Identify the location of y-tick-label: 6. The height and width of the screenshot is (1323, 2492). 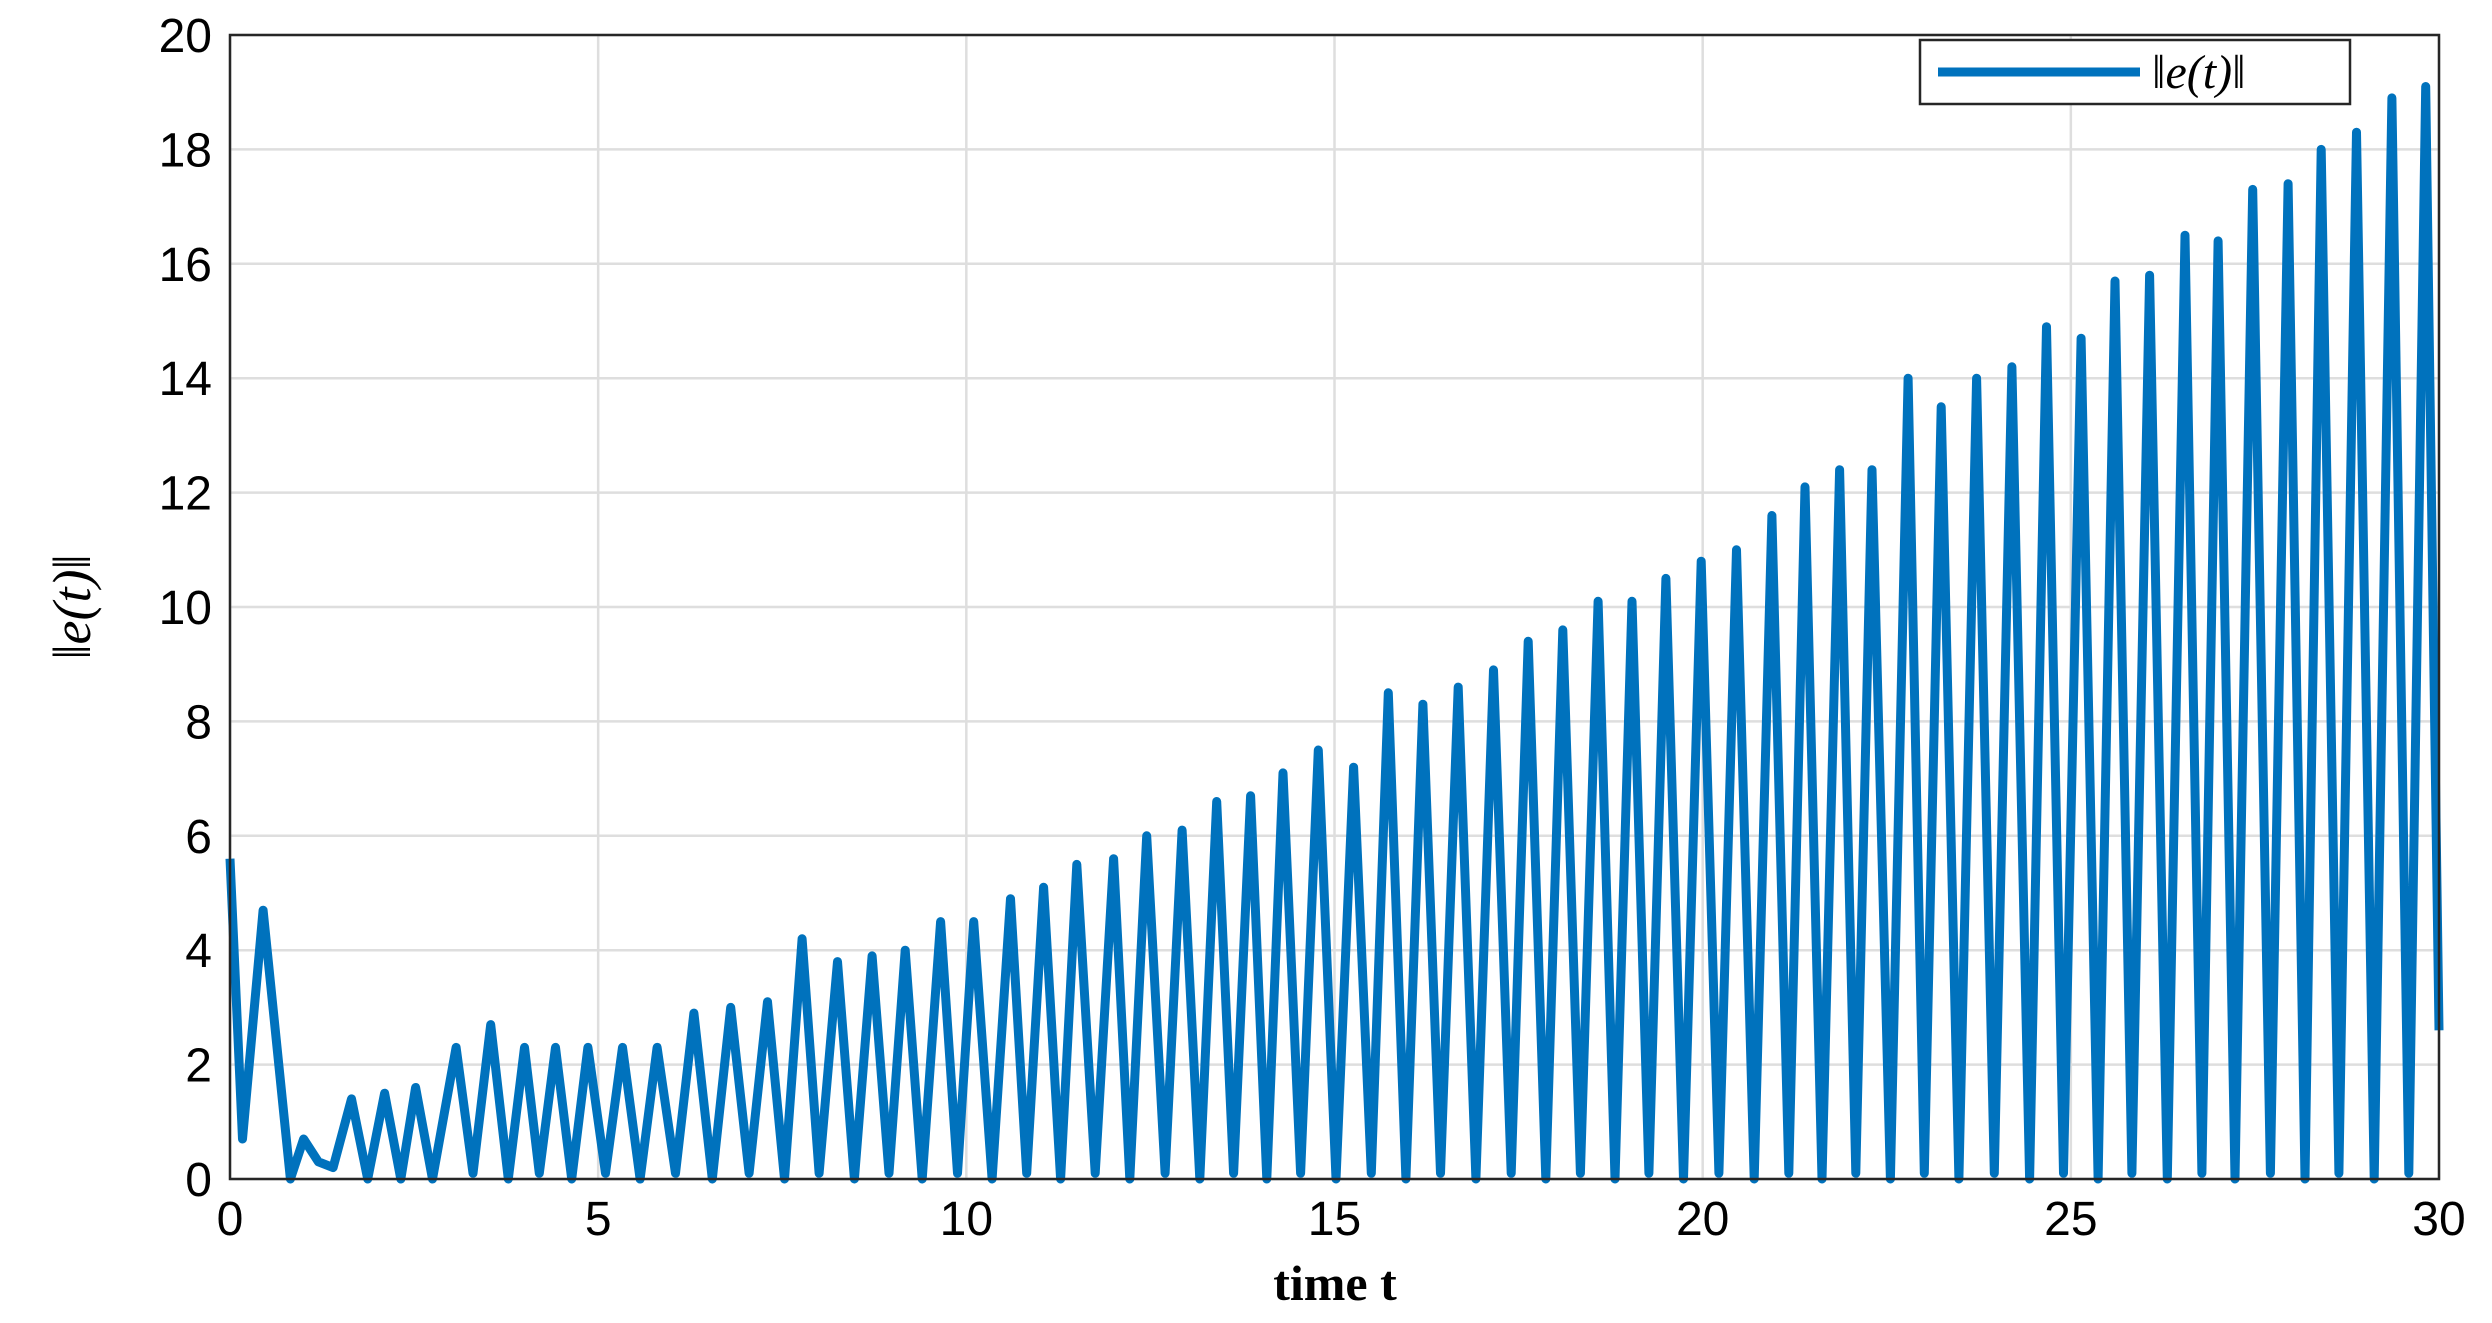
(198, 837).